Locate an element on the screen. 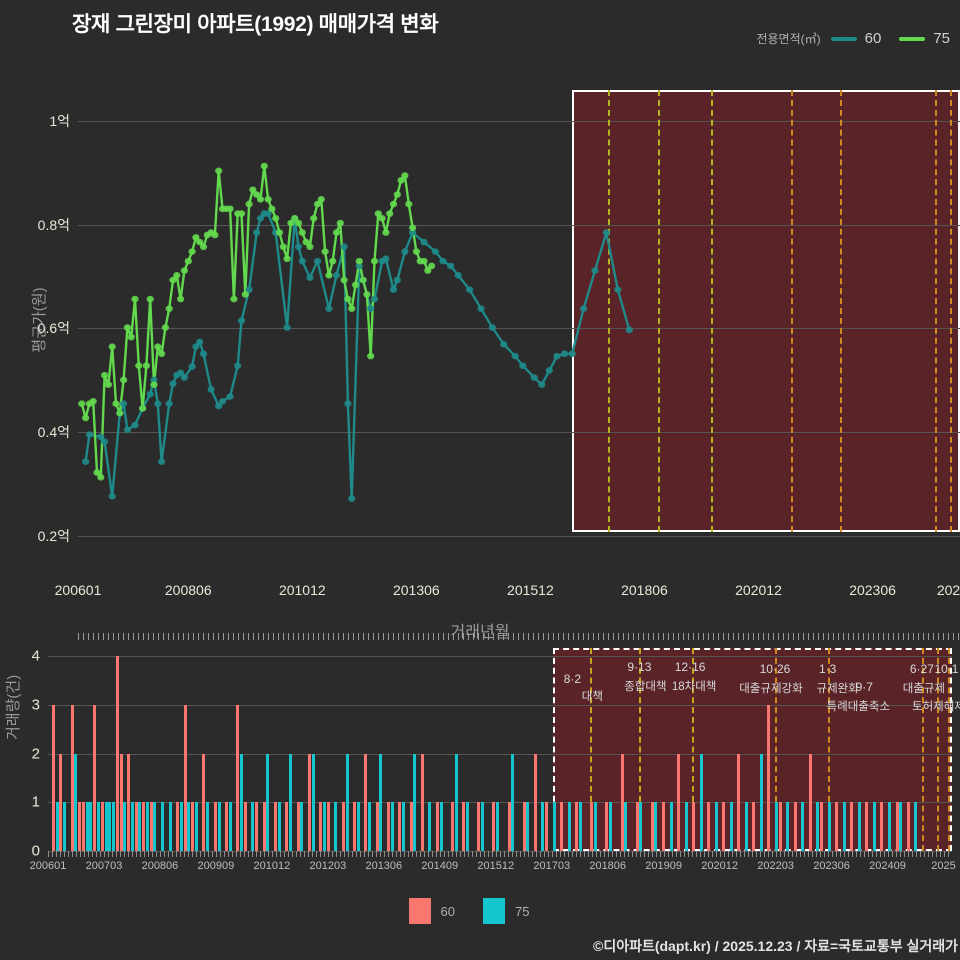 Image resolution: width=960 pixels, height=960 pixels. price-x-tick-label: 201512 is located at coordinates (530, 590).